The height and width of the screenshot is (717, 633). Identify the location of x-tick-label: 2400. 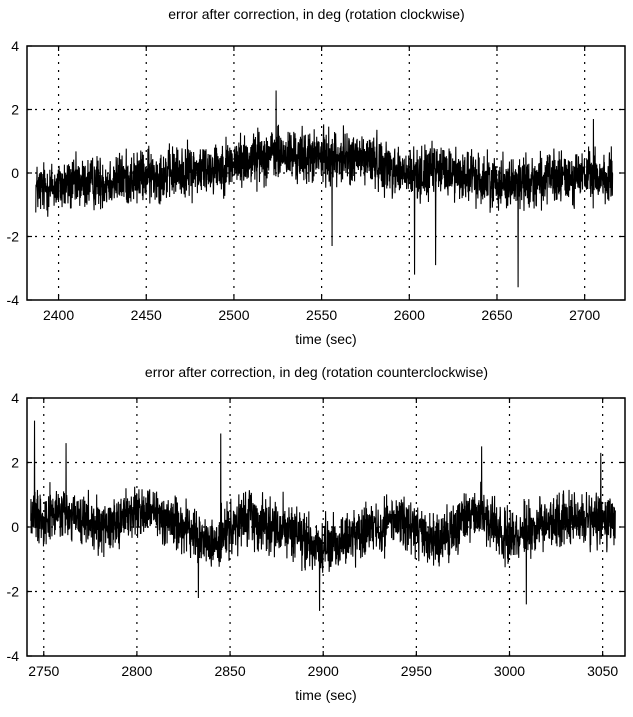
(58, 315).